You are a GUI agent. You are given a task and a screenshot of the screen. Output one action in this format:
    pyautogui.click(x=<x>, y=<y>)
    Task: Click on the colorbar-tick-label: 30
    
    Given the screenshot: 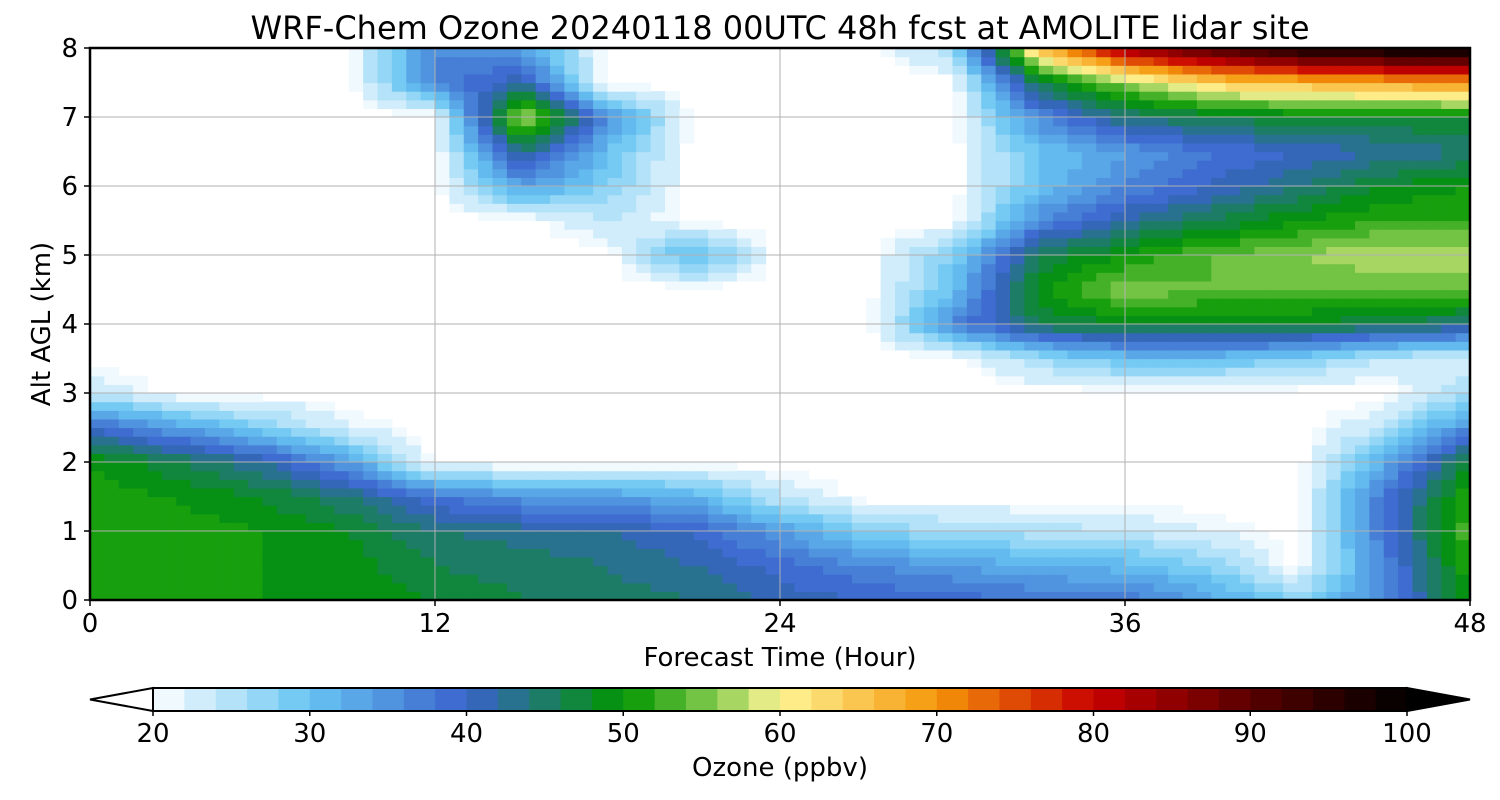 What is the action you would take?
    pyautogui.click(x=309, y=734)
    